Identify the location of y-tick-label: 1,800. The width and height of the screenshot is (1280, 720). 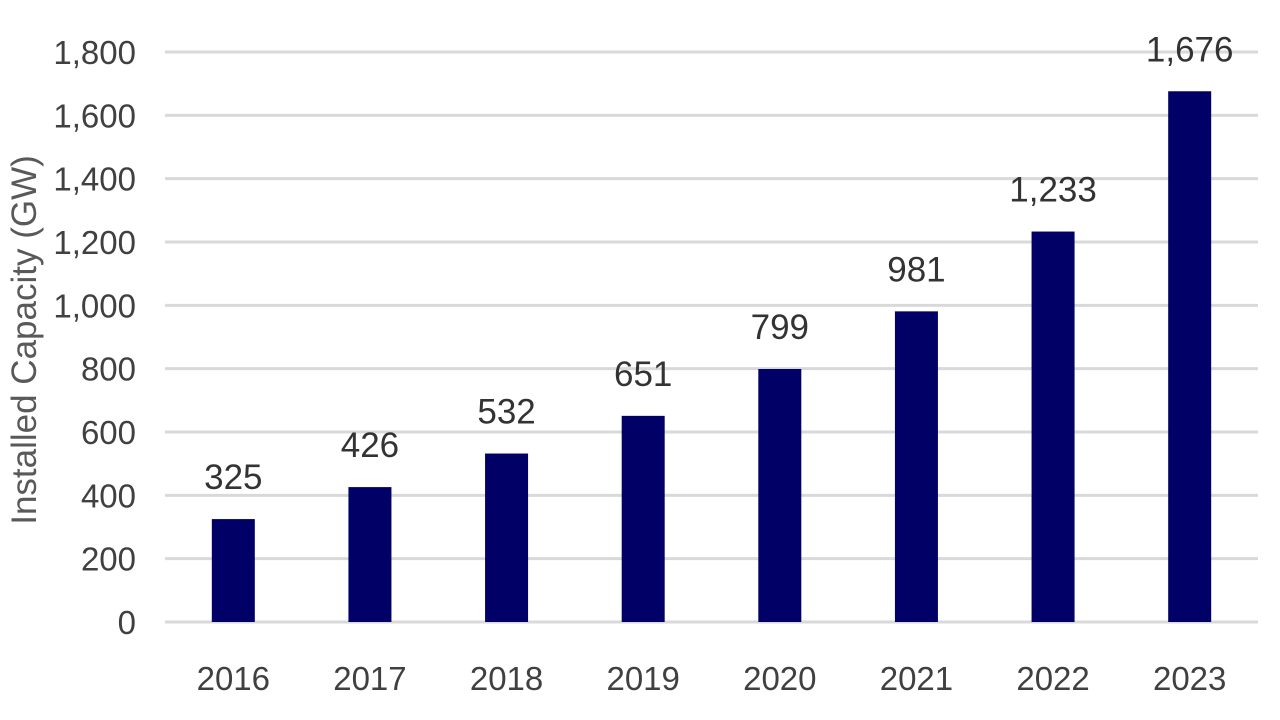
(94, 52).